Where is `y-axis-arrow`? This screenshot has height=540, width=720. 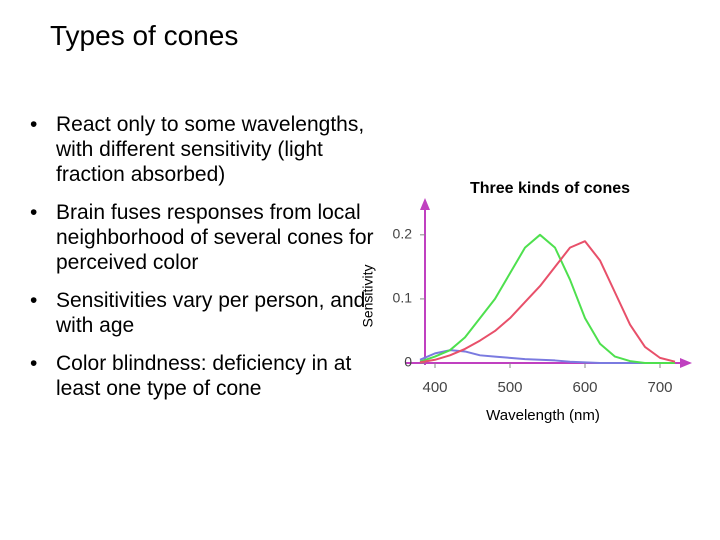 y-axis-arrow is located at coordinates (425, 204).